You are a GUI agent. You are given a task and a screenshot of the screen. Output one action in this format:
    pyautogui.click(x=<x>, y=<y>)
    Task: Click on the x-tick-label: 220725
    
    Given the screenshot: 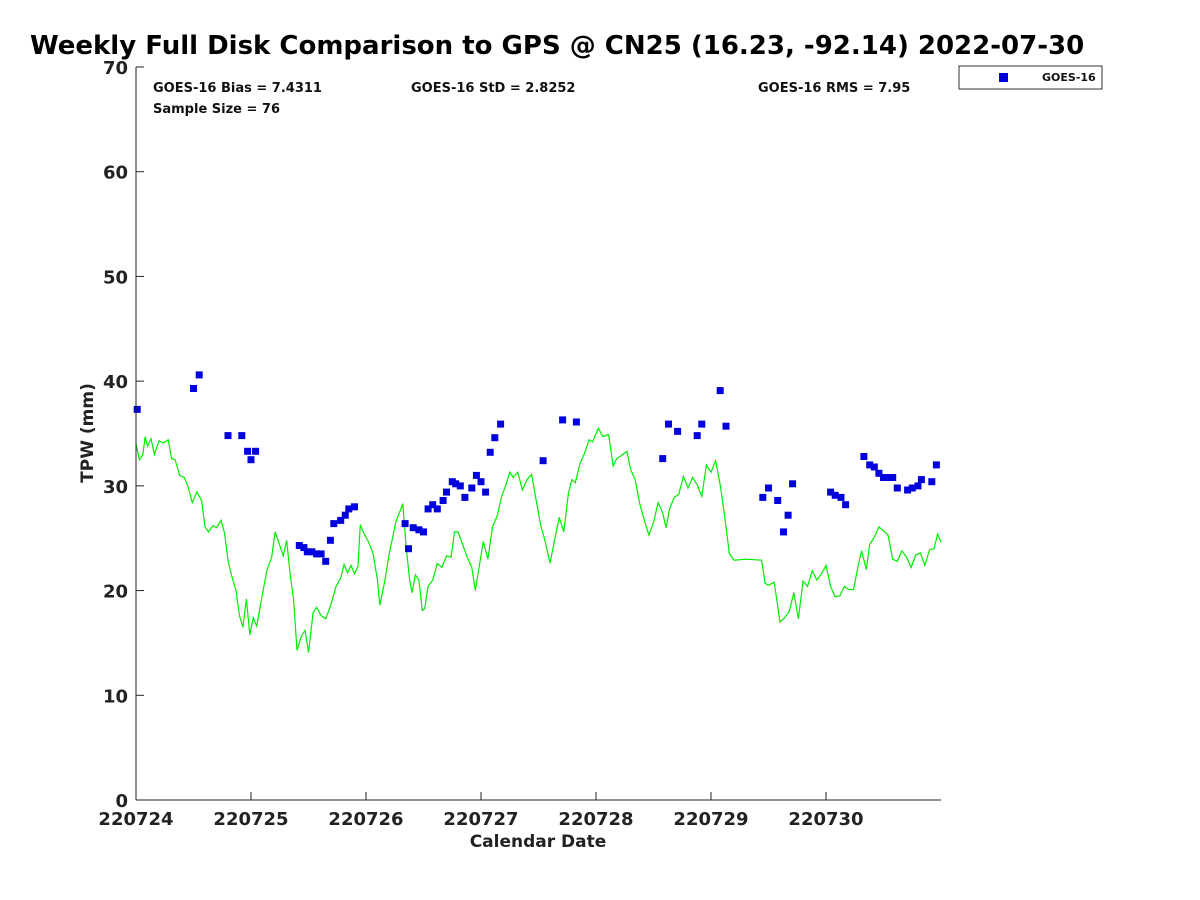 What is the action you would take?
    pyautogui.click(x=250, y=819)
    